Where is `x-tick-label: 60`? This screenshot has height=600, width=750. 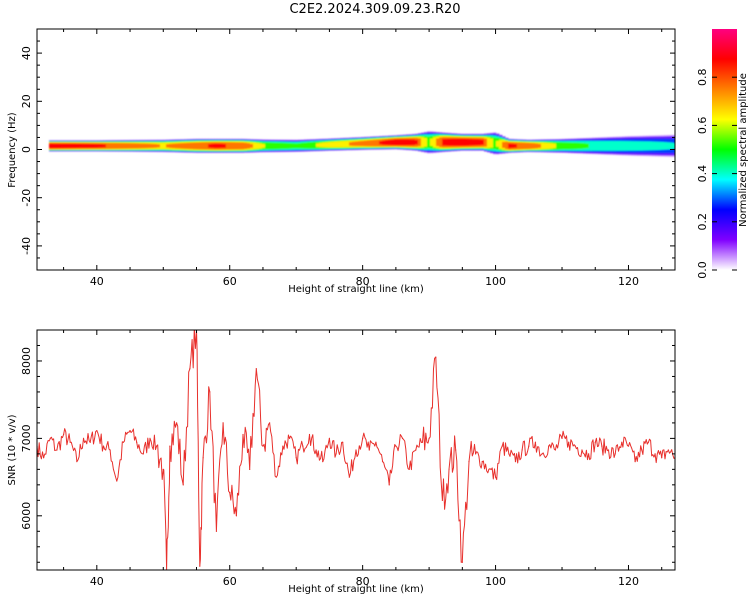
x-tick-label: 60 is located at coordinates (230, 581).